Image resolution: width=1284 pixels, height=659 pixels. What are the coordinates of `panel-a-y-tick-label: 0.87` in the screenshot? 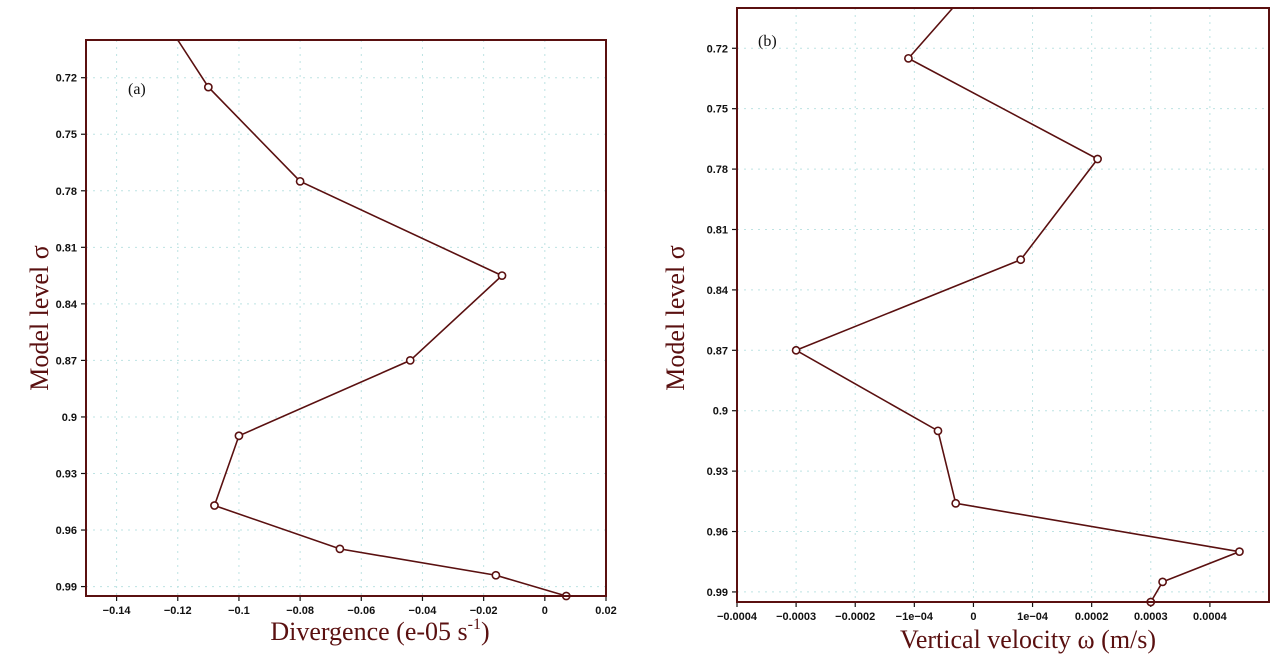 It's located at (66, 361).